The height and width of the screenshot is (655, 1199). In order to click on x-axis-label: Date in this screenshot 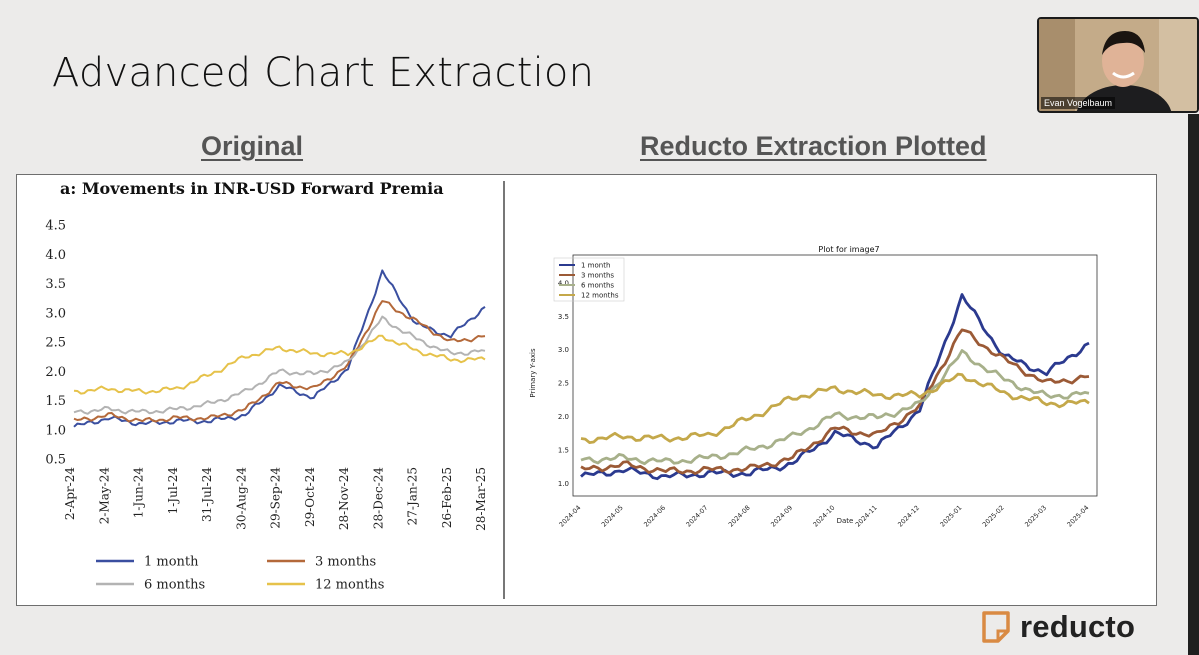, I will do `click(845, 521)`.